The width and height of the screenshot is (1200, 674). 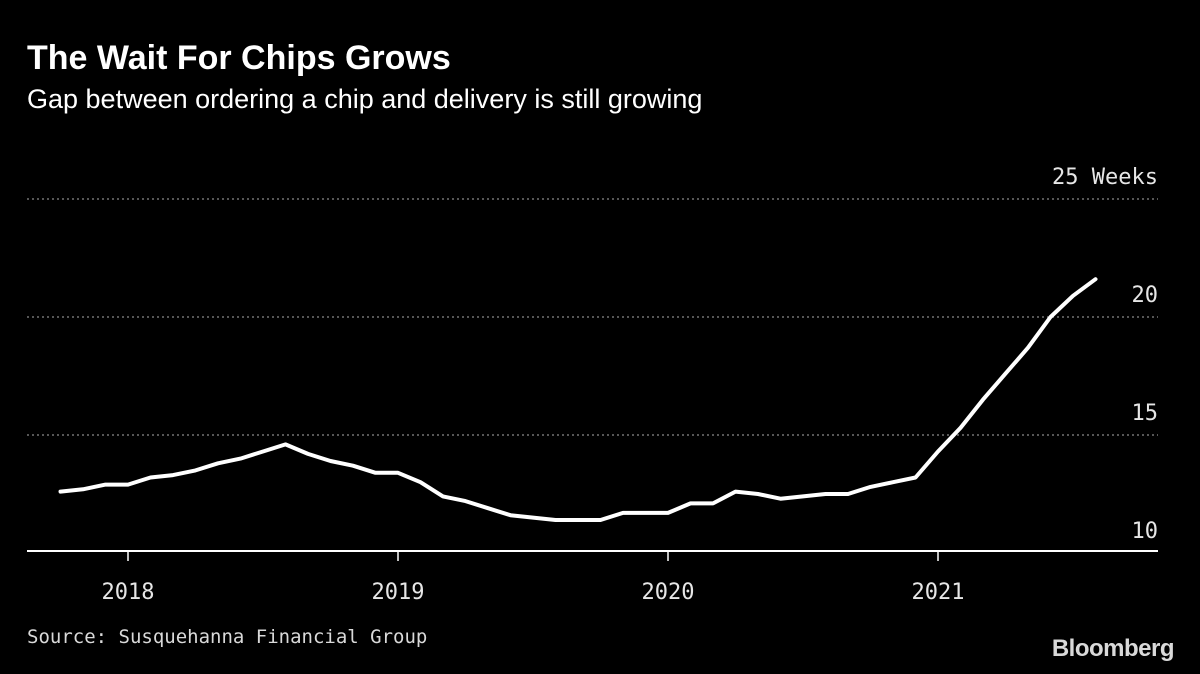 What do you see at coordinates (1105, 177) in the screenshot?
I see `y-tick-label-25: 25 Weeks` at bounding box center [1105, 177].